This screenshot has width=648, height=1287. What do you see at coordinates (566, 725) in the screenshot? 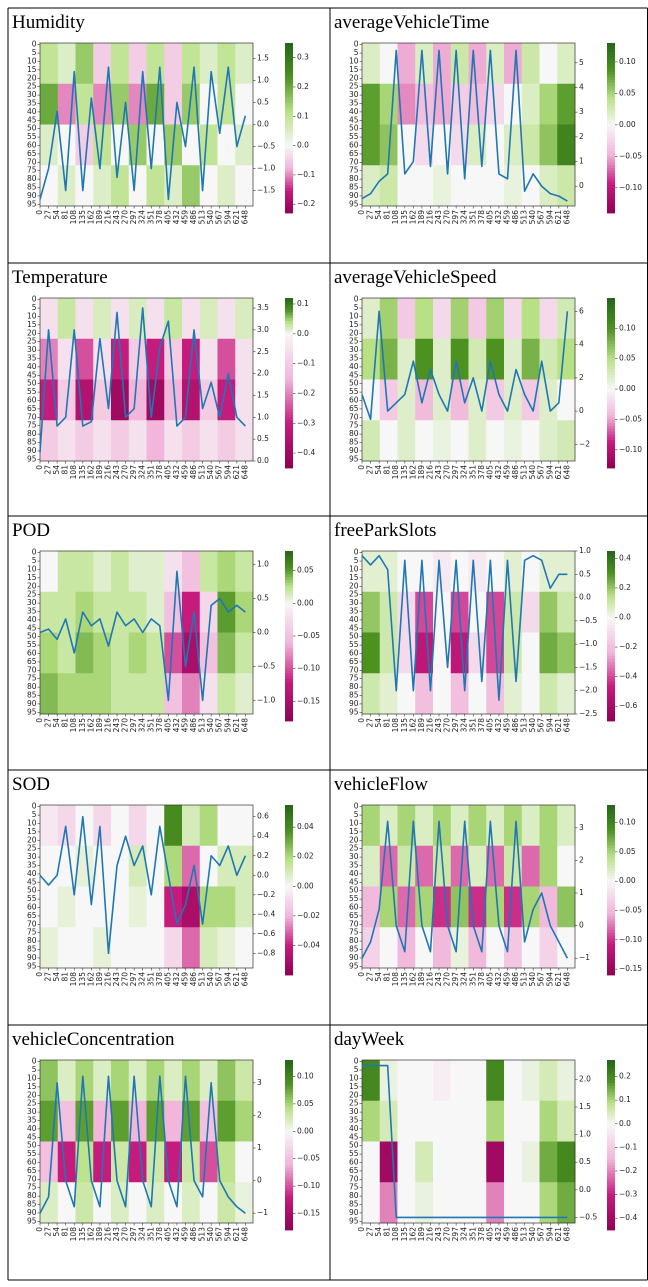
I see `x-tick-label: 648` at bounding box center [566, 725].